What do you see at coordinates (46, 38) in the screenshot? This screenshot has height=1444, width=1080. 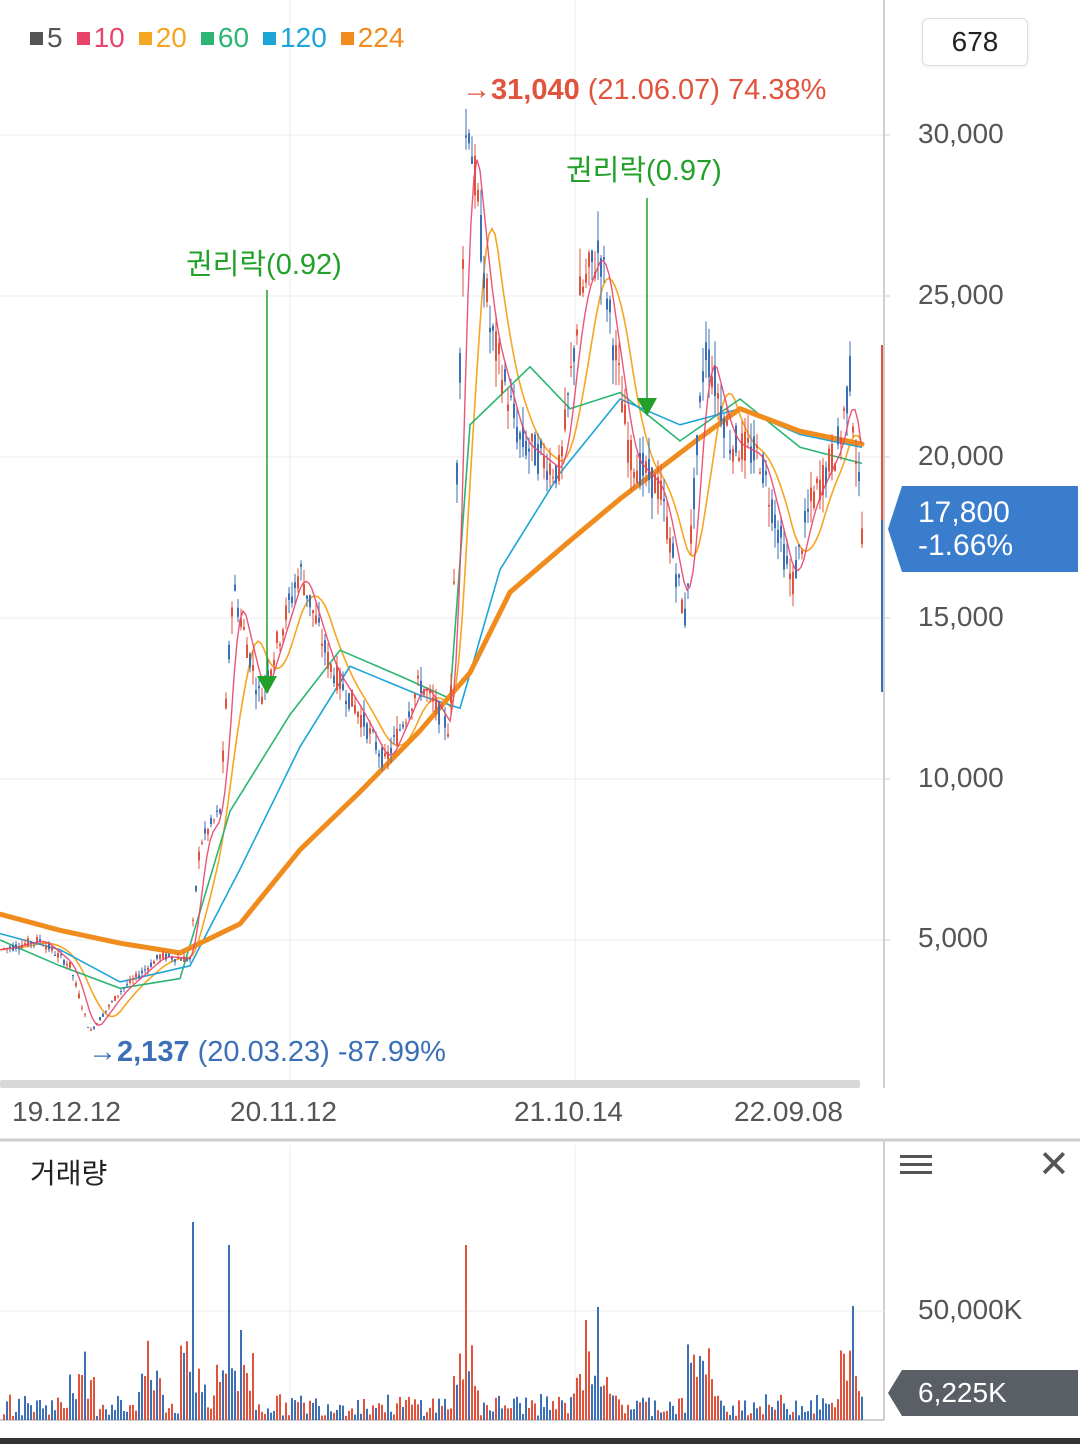 I see `legend-item-5: 5` at bounding box center [46, 38].